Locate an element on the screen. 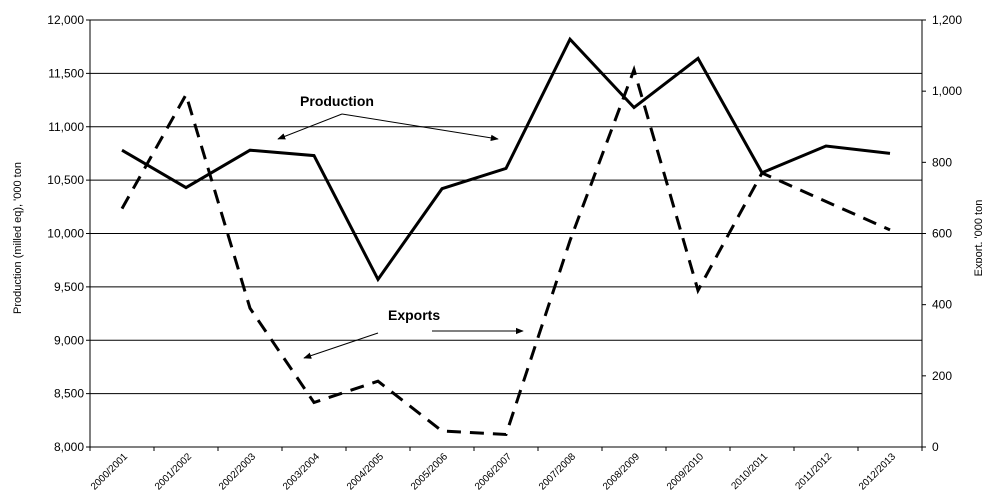 This screenshot has width=982, height=492. x-tick-label: 2011/2012 is located at coordinates (813, 471).